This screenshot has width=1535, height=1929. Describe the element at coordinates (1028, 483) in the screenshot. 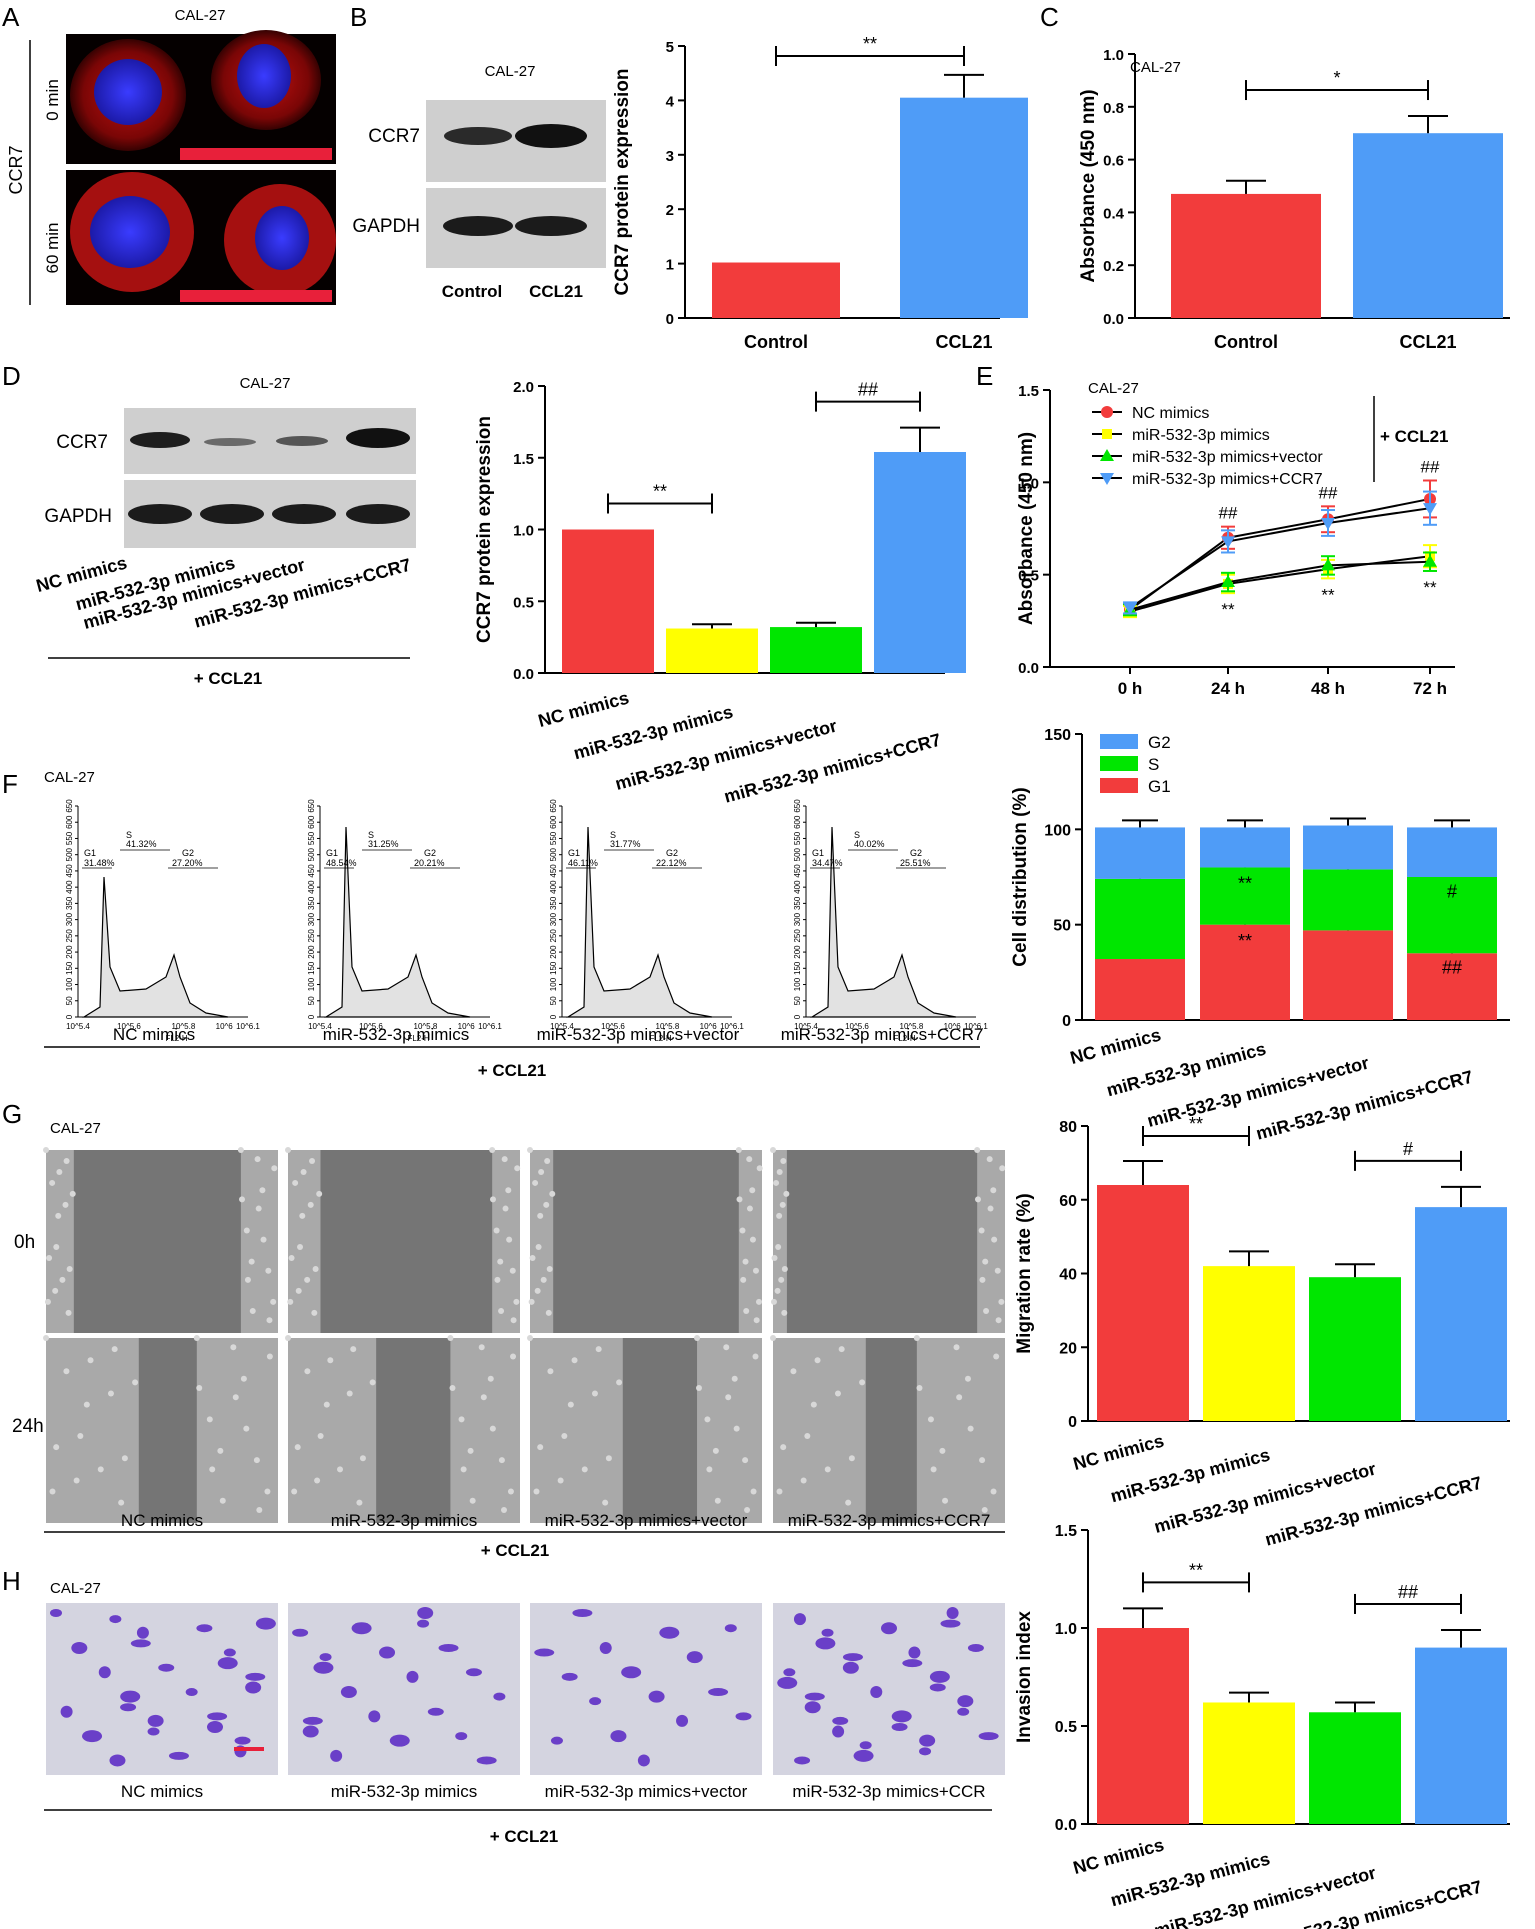

I see `y-tick-label: 1.0` at that location.